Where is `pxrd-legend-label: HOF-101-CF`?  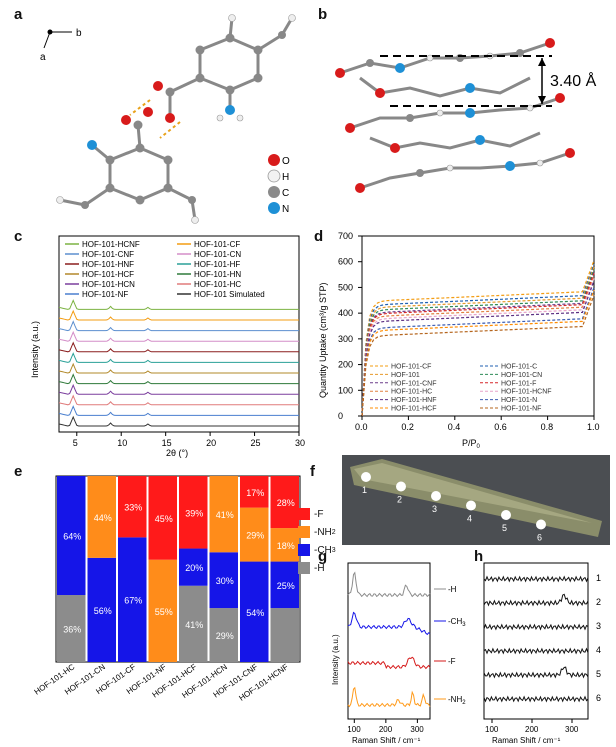 pxrd-legend-label: HOF-101-CF is located at coordinates (217, 244).